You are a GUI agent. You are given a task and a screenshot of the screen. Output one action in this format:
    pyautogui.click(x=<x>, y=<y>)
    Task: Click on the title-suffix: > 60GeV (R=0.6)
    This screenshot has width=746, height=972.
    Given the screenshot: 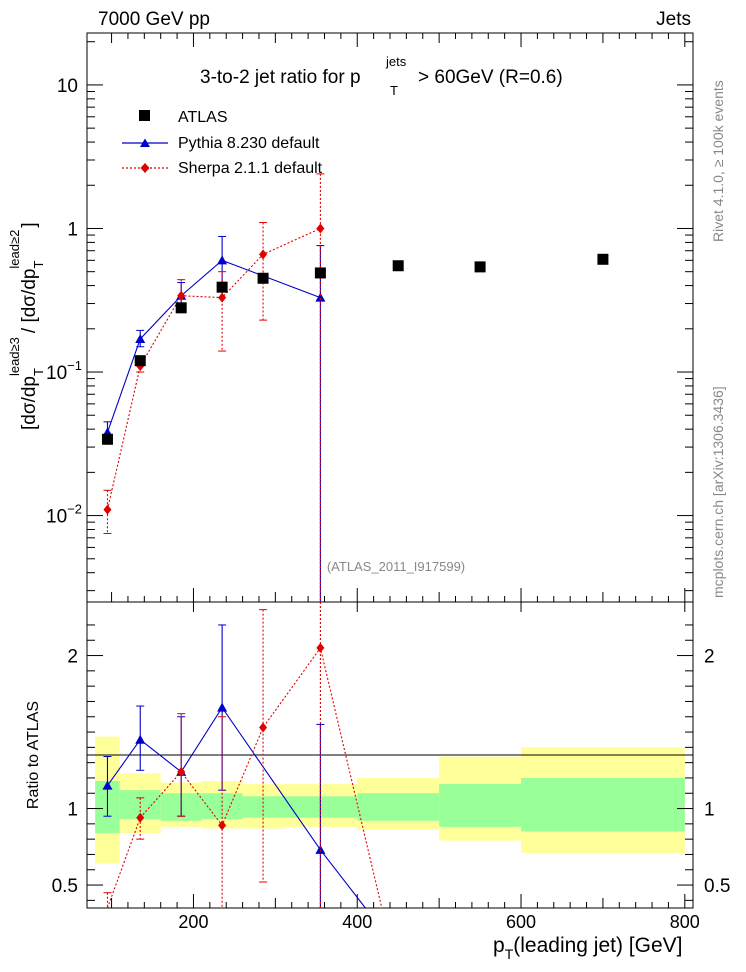 What is the action you would take?
    pyautogui.click(x=490, y=77)
    